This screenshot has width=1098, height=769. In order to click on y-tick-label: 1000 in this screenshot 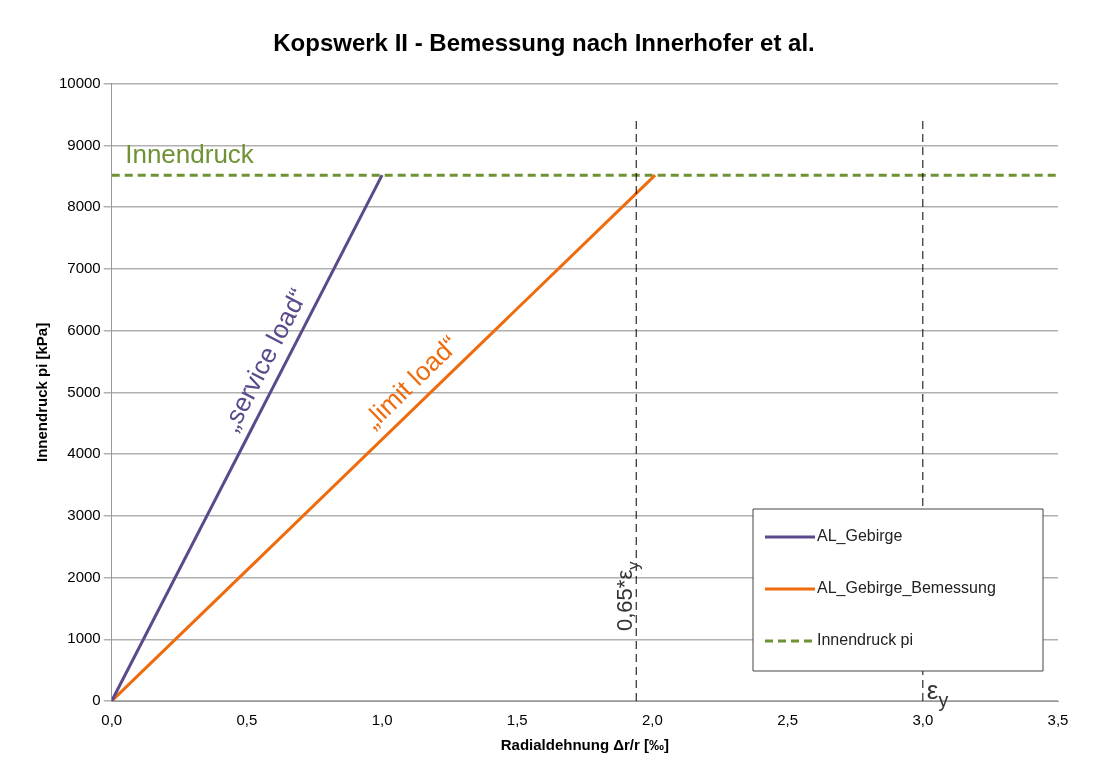, I will do `click(84, 638)`.